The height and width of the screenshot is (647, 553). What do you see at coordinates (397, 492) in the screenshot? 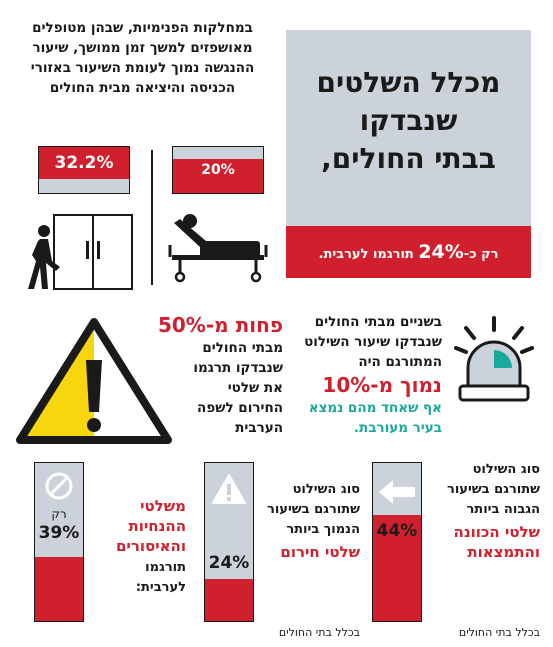
I see `arrow-left-icon` at bounding box center [397, 492].